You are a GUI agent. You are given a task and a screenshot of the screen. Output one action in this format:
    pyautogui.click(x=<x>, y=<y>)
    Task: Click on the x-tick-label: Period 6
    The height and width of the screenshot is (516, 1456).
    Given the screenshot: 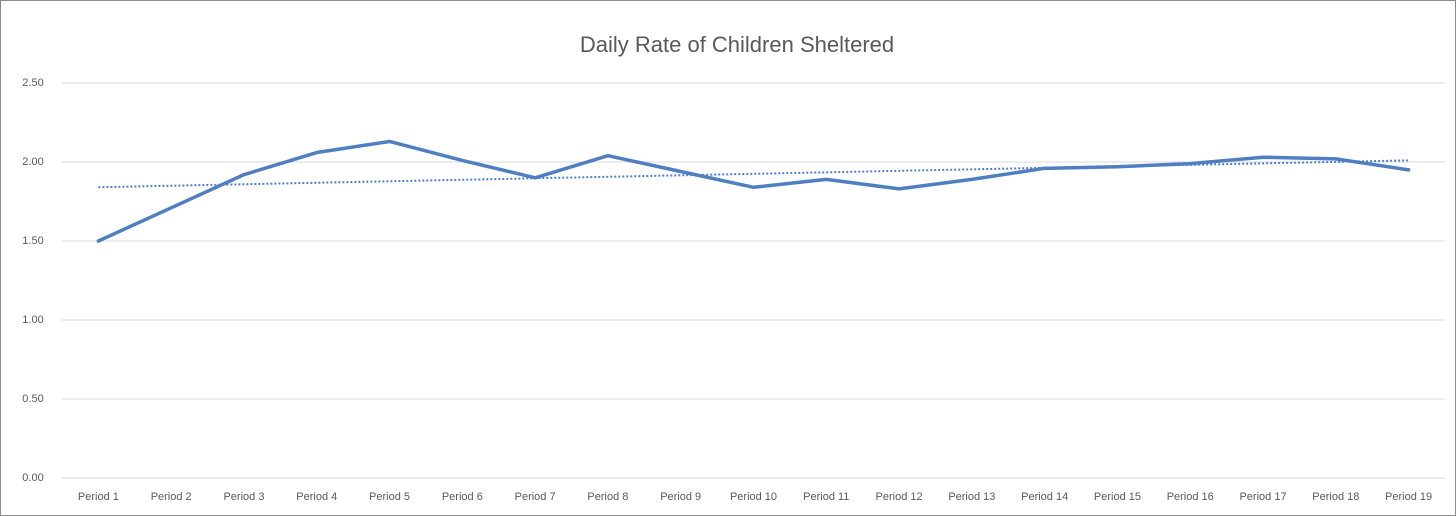 What is the action you would take?
    pyautogui.click(x=462, y=497)
    